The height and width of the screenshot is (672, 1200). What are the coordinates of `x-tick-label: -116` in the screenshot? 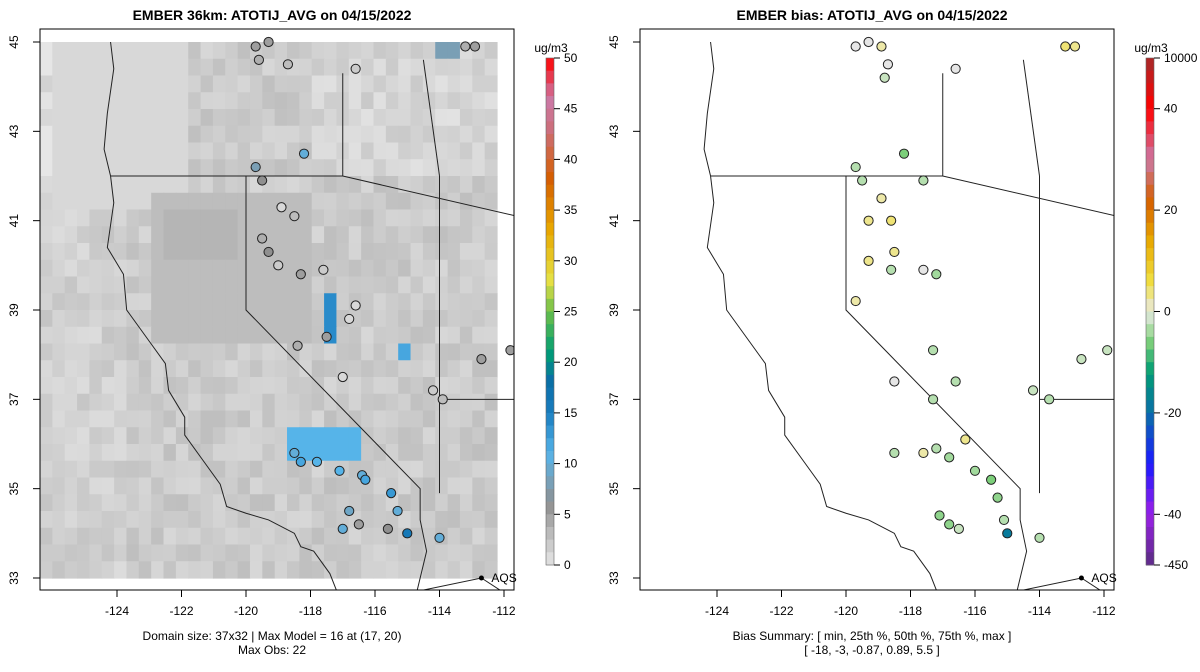 It's located at (374, 611).